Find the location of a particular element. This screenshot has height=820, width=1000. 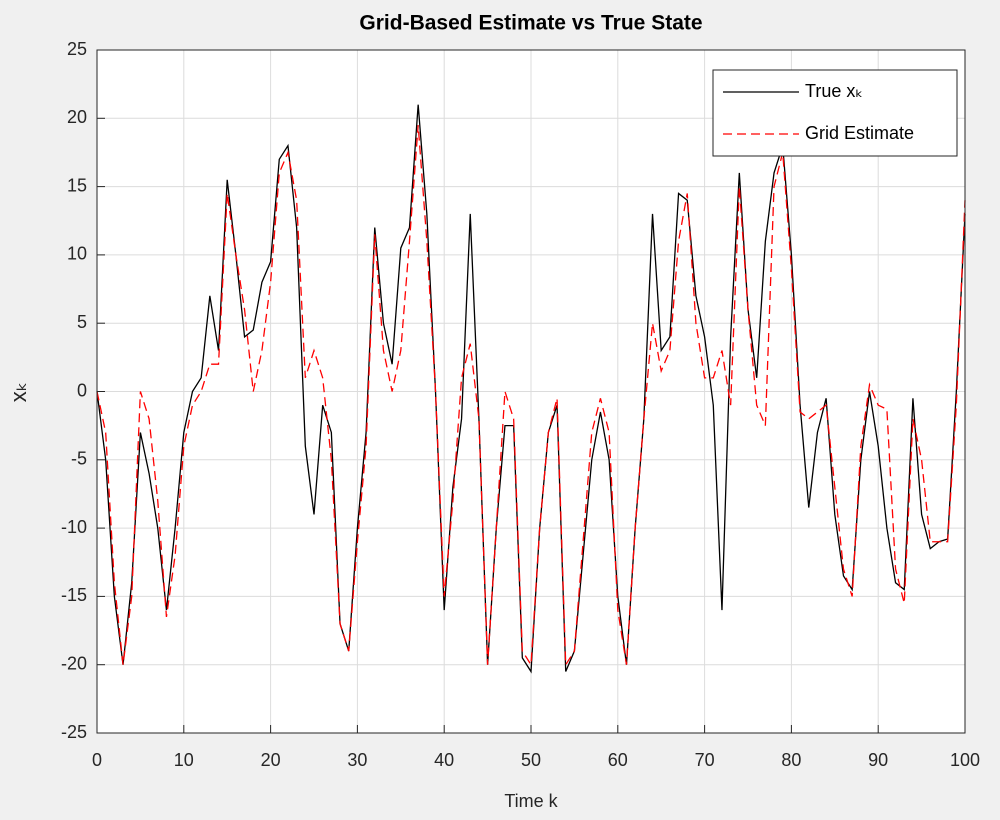

y-tick-label: 5 is located at coordinates (82, 322).